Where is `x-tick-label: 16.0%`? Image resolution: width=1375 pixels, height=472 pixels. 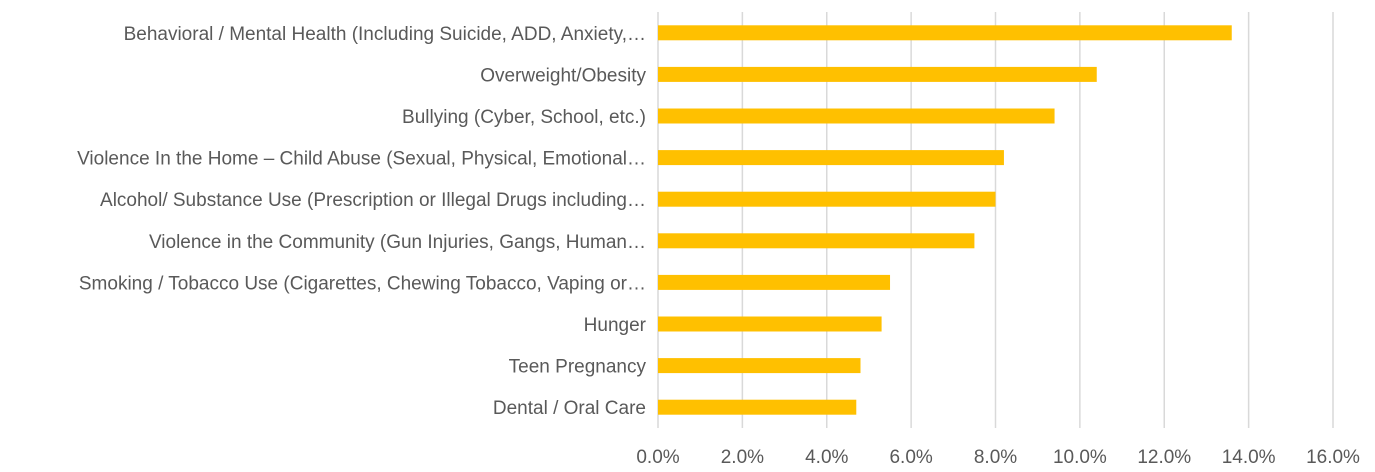
x-tick-label: 16.0% is located at coordinates (1333, 457).